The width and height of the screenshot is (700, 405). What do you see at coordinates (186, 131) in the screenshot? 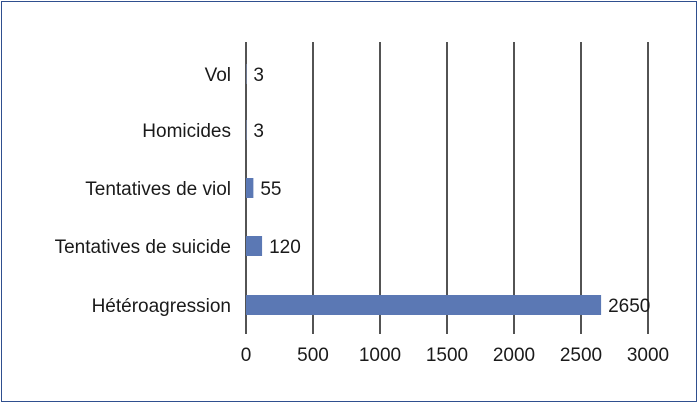
I see `category-label: Homicides` at bounding box center [186, 131].